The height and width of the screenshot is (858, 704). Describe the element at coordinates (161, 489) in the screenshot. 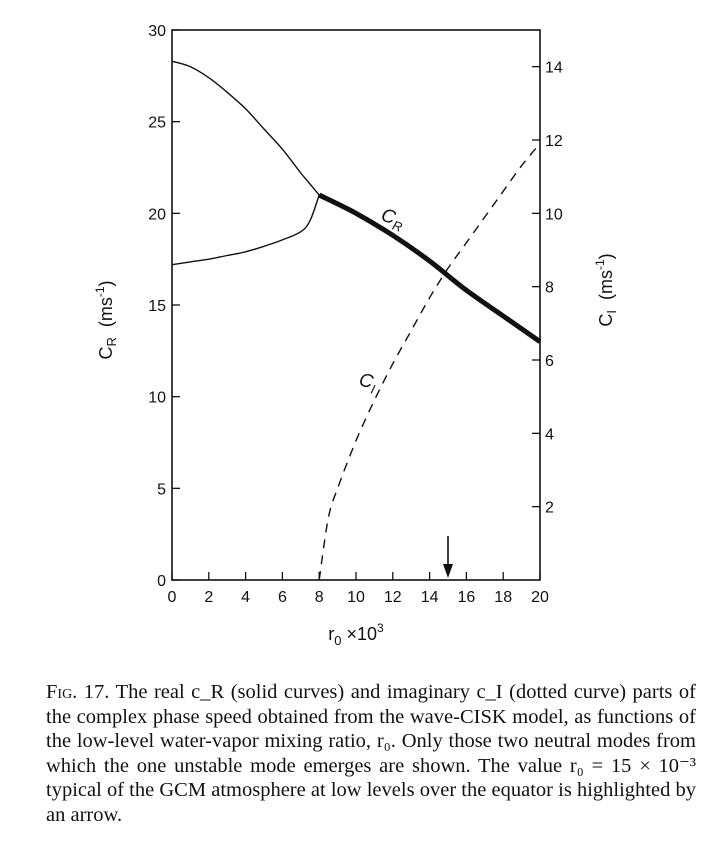

I see `y-left-tick-label: 5` at that location.